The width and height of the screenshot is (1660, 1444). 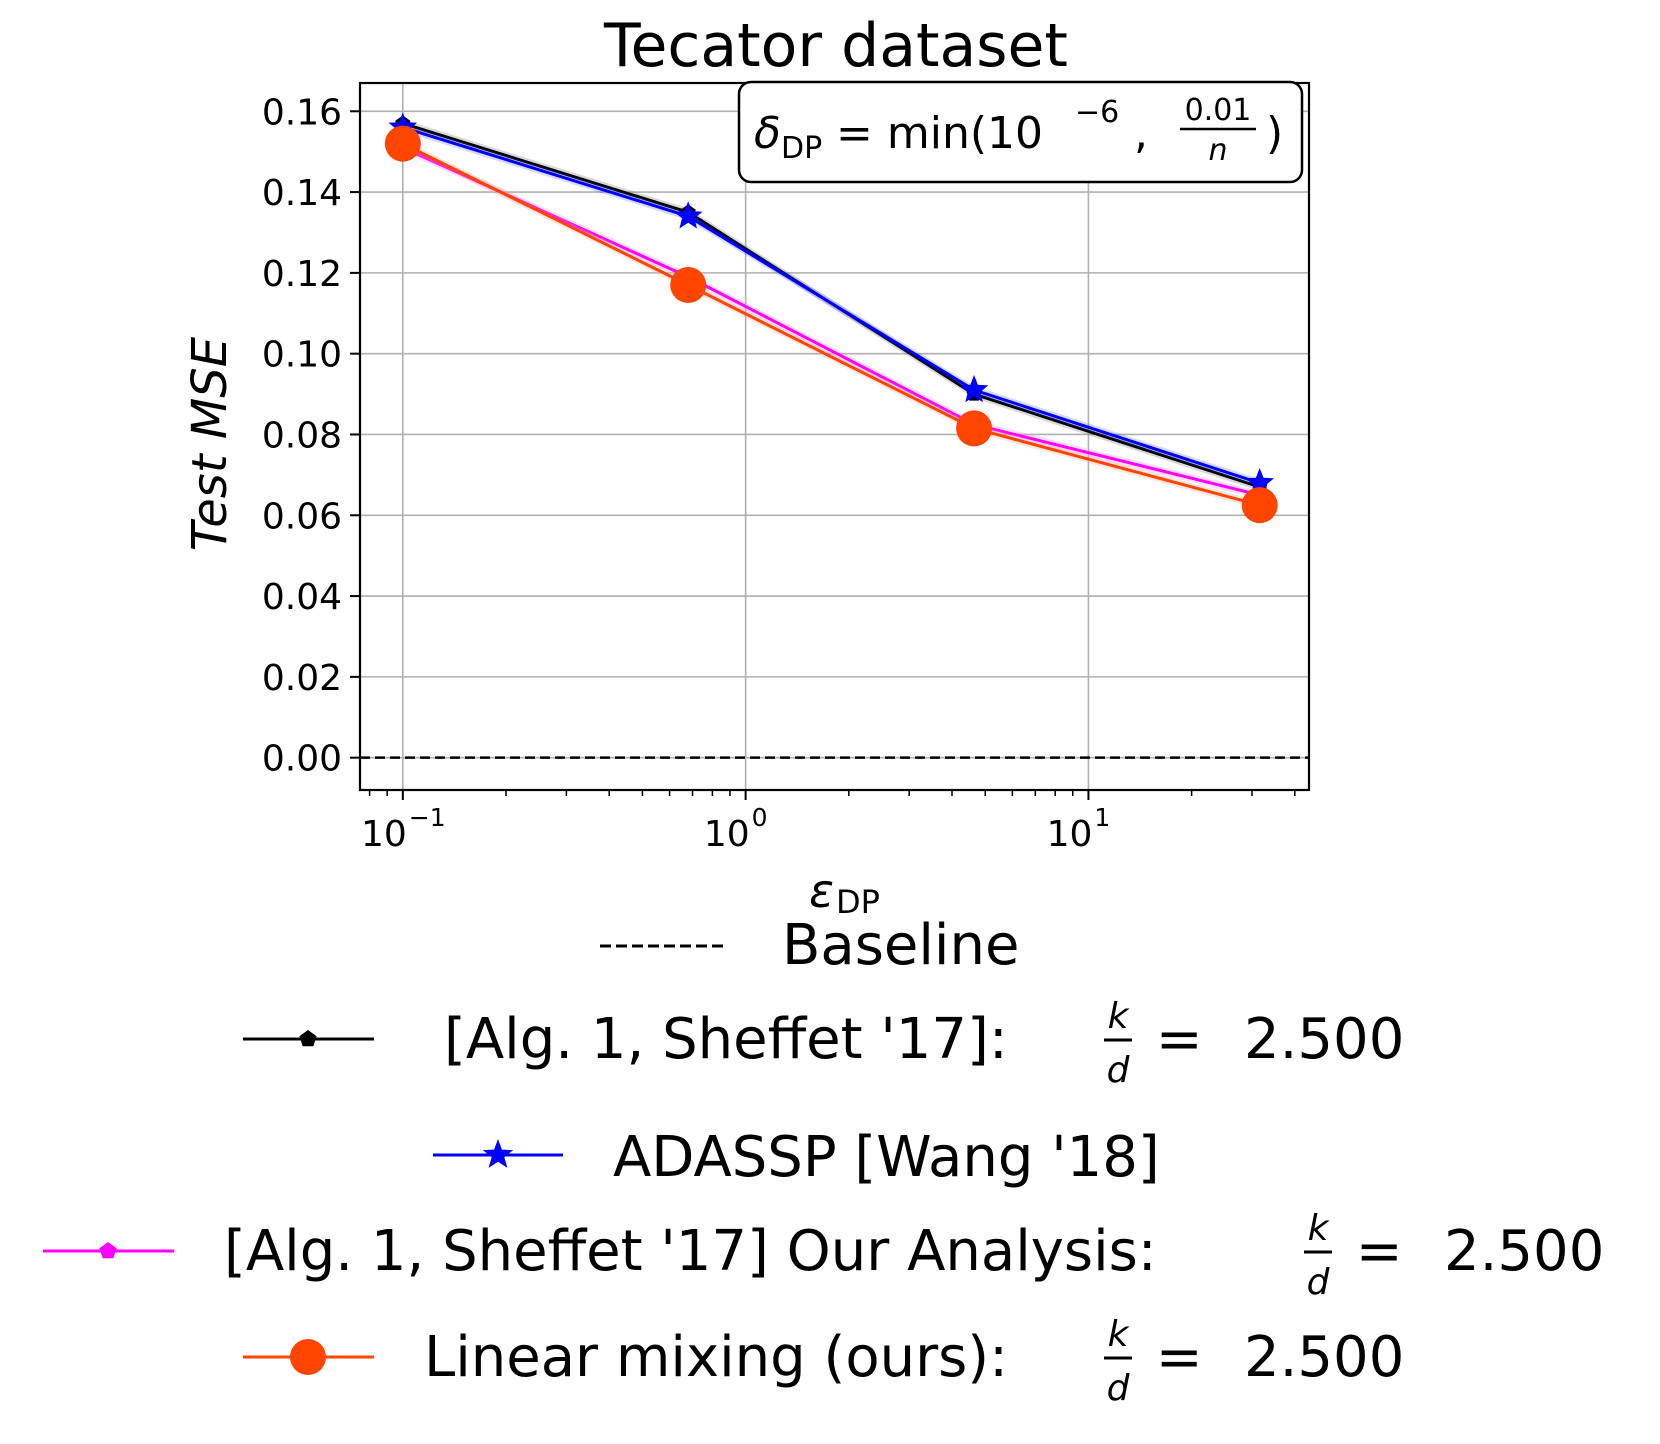 I want to click on legend-marker-adassp, so click(x=498, y=1153).